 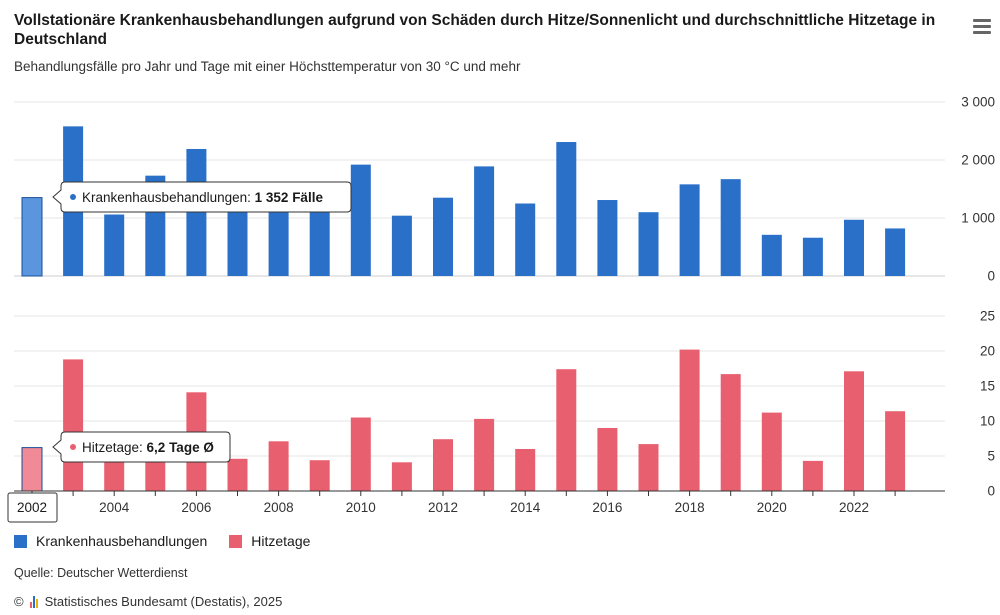 What do you see at coordinates (281, 541) in the screenshot?
I see `legend-label: Hitzetage` at bounding box center [281, 541].